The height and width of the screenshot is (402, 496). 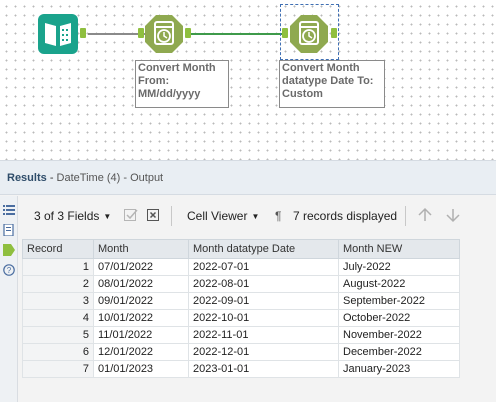 What do you see at coordinates (345, 216) in the screenshot?
I see `records-count: 7 records displayed` at bounding box center [345, 216].